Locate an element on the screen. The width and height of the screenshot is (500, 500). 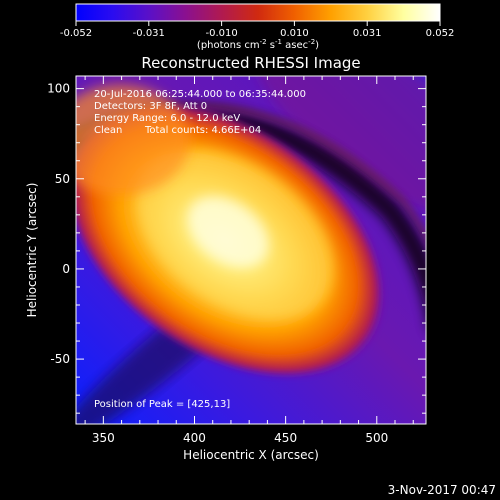
y-tick-label: 100 is located at coordinates (58, 89).